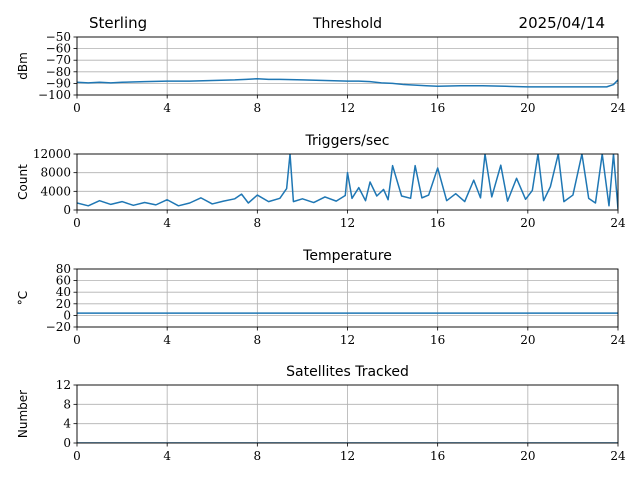  I want to click on y-tick-label: −70, so click(58, 60).